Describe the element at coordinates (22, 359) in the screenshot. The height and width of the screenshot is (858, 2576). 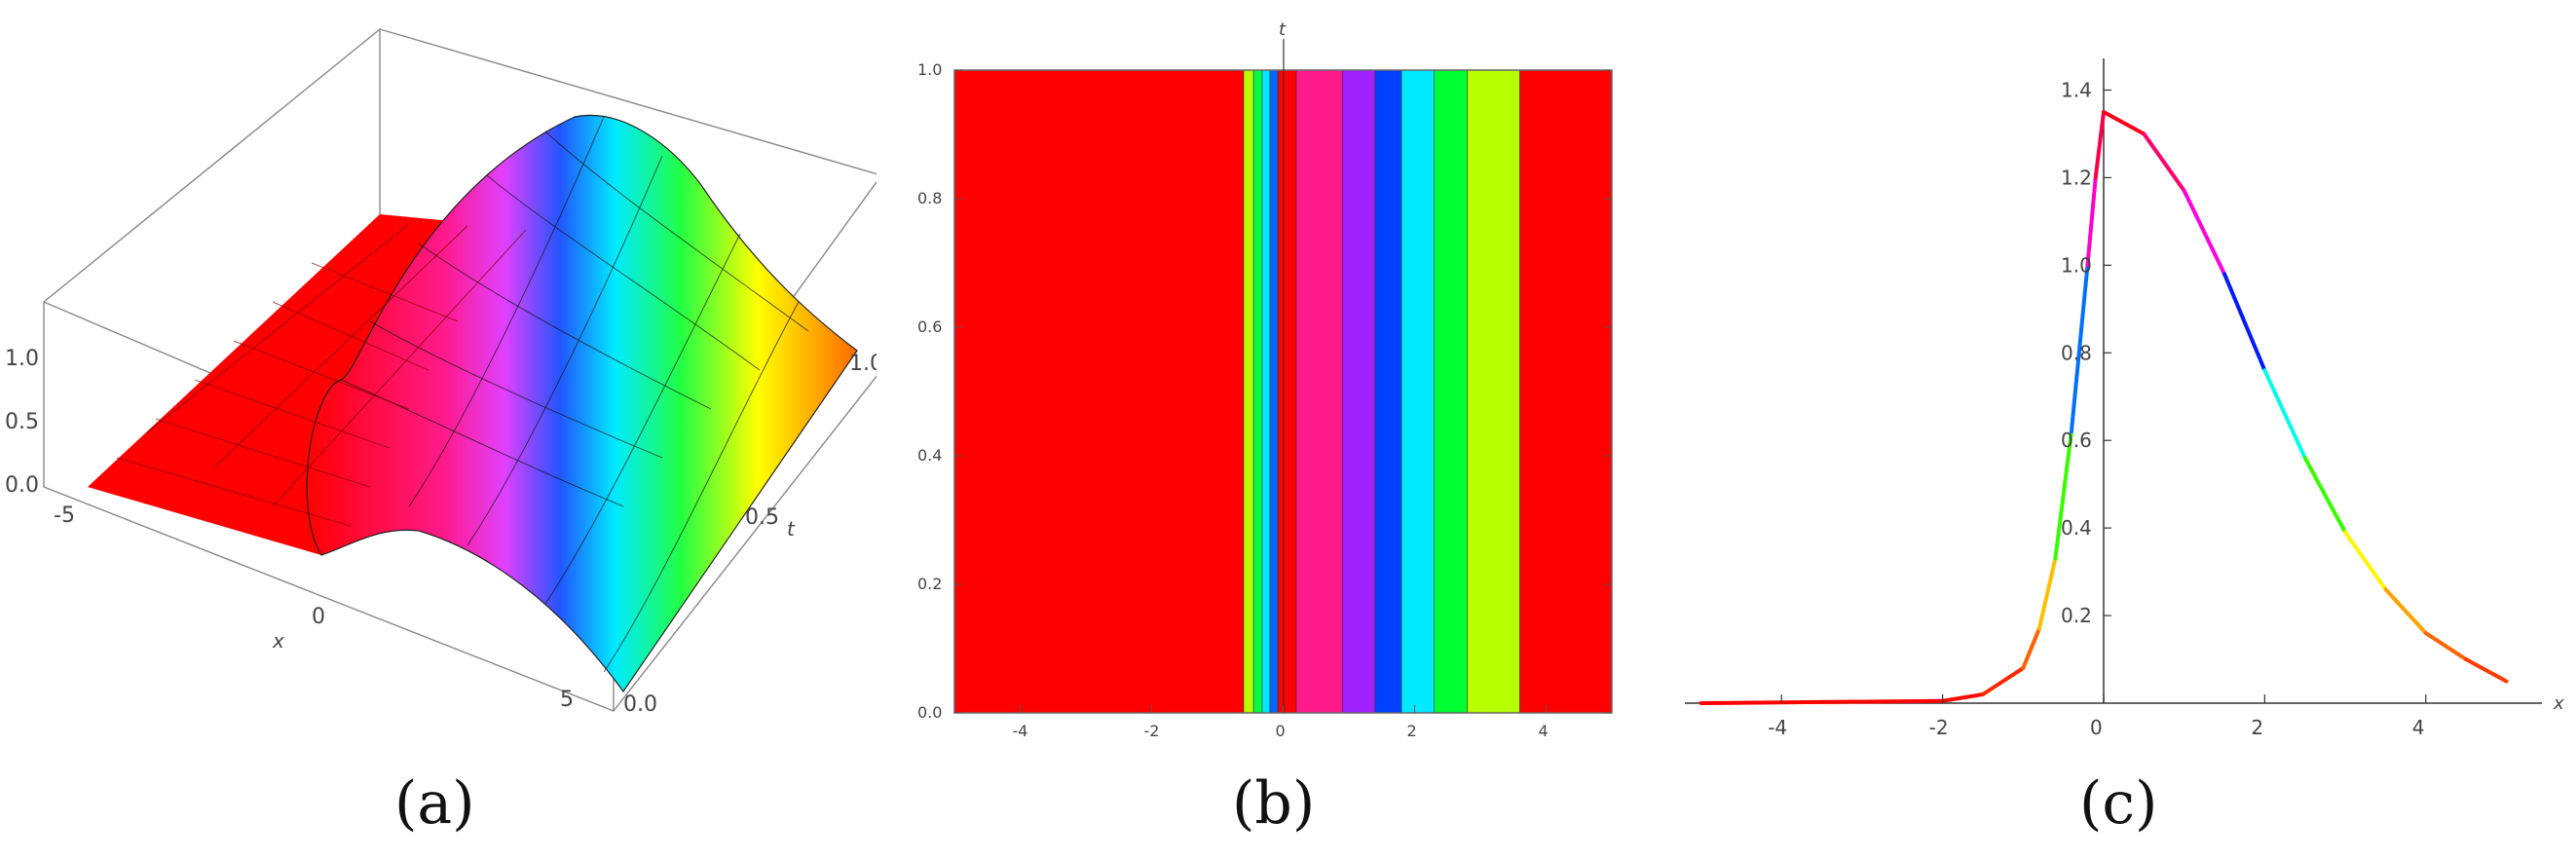
I see `z-tick: 1.0` at that location.